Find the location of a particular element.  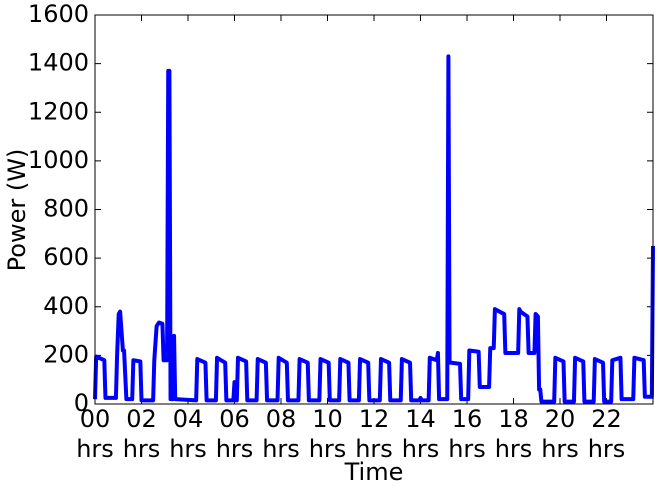

x-tick-label: 08 hrs is located at coordinates (281, 434).